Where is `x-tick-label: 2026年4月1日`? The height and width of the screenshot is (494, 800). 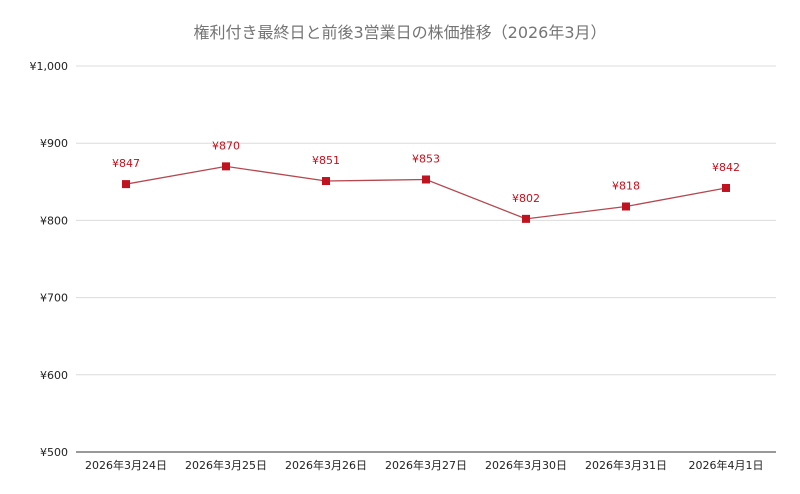 x-tick-label: 2026年4月1日 is located at coordinates (726, 465).